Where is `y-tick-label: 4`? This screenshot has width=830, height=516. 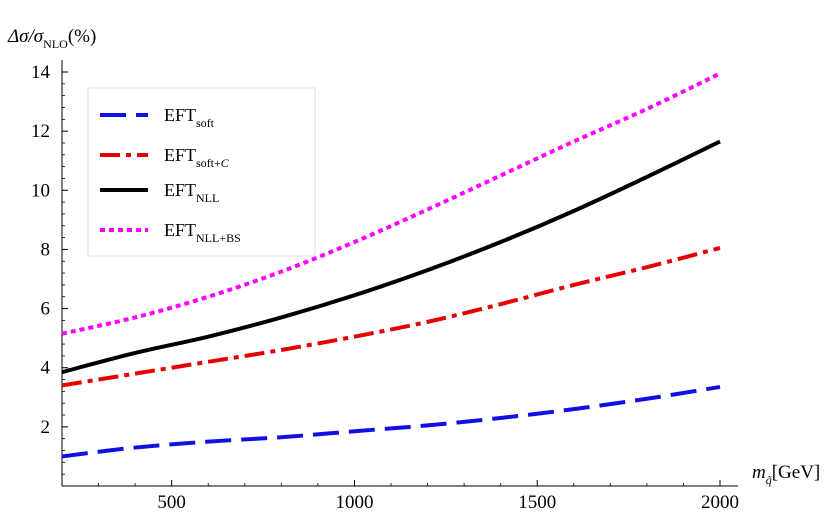 y-tick-label: 4 is located at coordinates (46, 368).